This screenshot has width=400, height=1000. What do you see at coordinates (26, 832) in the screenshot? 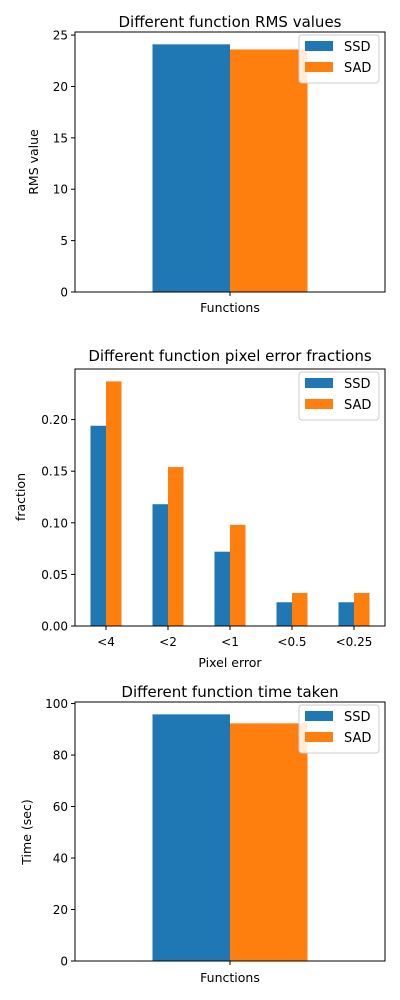
I see `y-axis-label: Time (sec)` at bounding box center [26, 832].